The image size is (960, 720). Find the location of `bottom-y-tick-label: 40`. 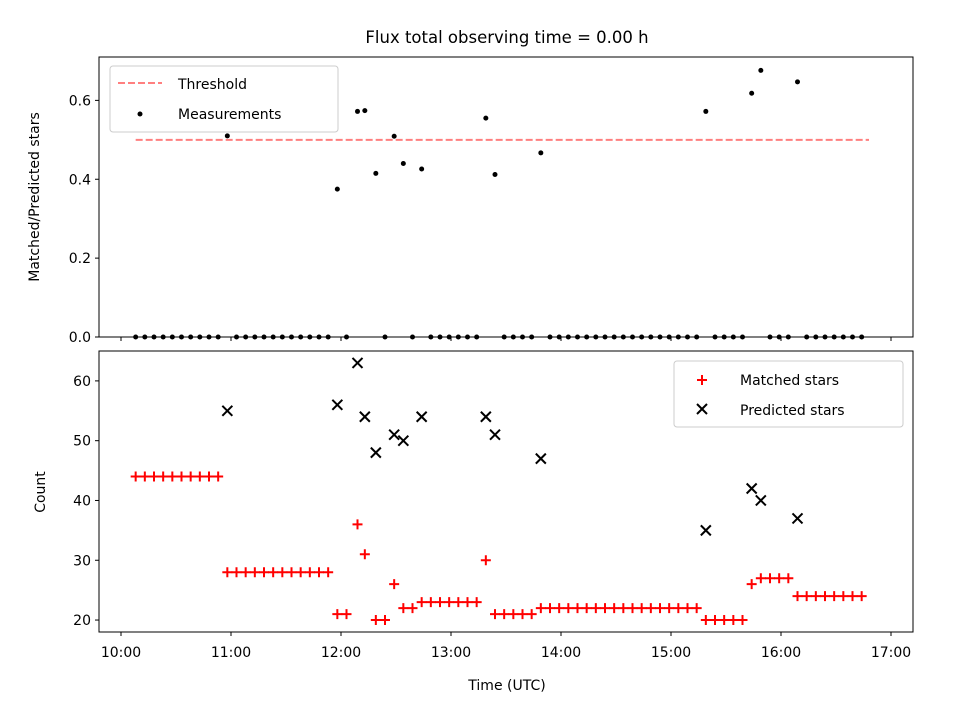

bottom-y-tick-label: 40 is located at coordinates (82, 501).